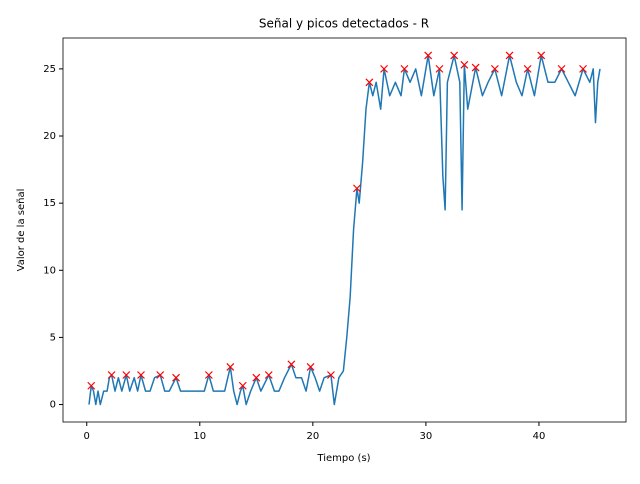  I want to click on y-tick-label: 15, so click(49, 203).